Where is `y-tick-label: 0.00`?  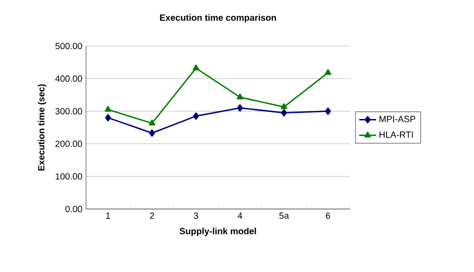
y-tick-label: 0.00 is located at coordinates (73, 209).